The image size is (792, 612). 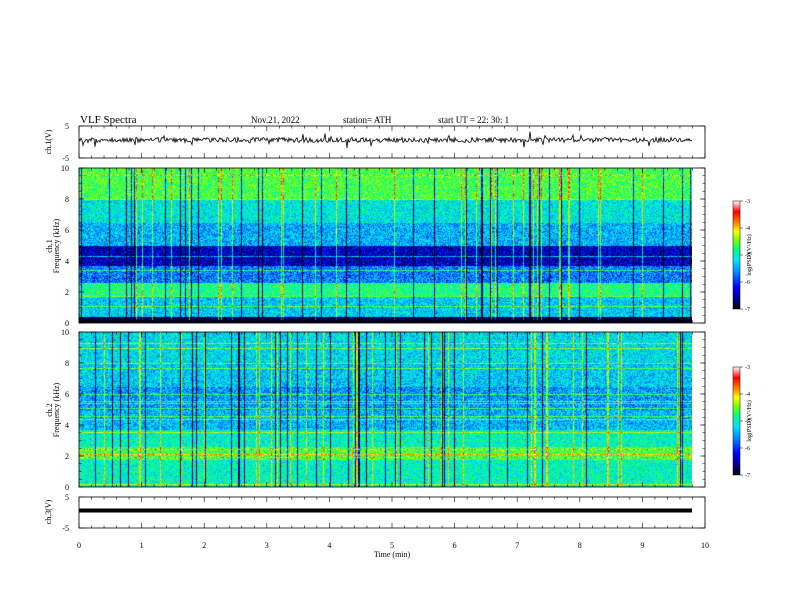 What do you see at coordinates (580, 545) in the screenshot?
I see `x-tick-label: 8` at bounding box center [580, 545].